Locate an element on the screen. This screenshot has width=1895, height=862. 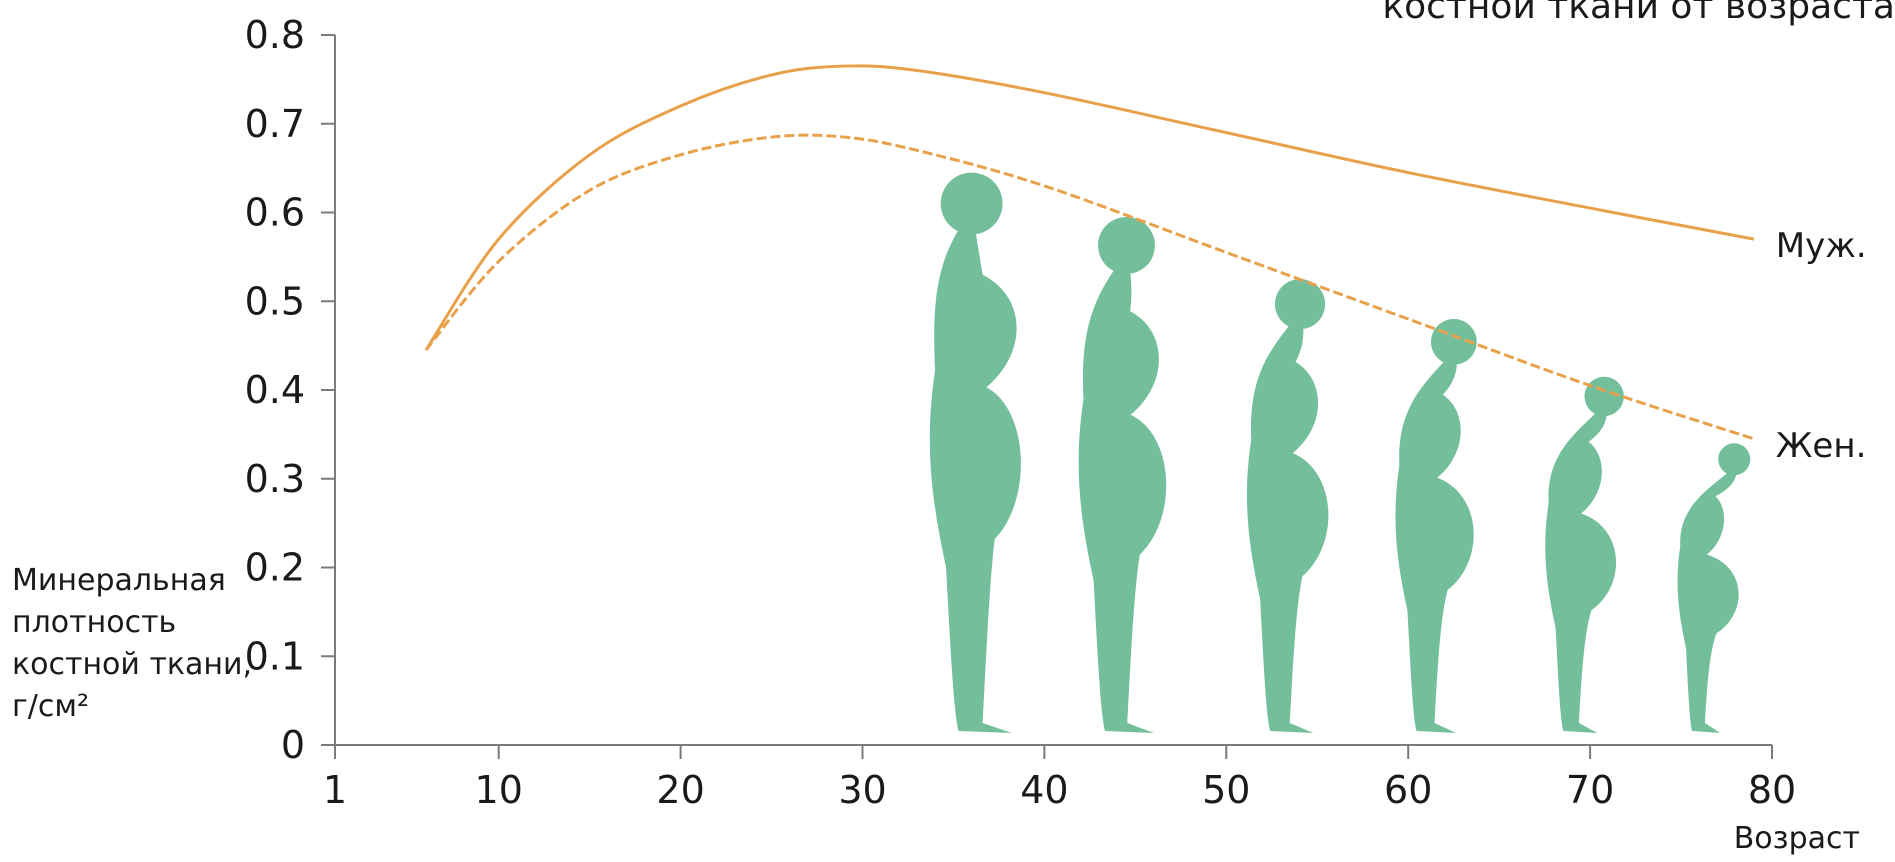
y-axis-label: плотность is located at coordinates (94, 622).